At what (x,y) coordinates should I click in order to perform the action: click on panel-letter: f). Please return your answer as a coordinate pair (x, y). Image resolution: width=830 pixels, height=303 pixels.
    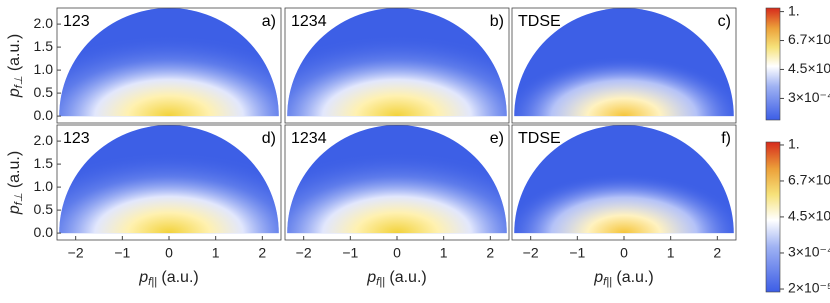
    Looking at the image, I should click on (726, 138).